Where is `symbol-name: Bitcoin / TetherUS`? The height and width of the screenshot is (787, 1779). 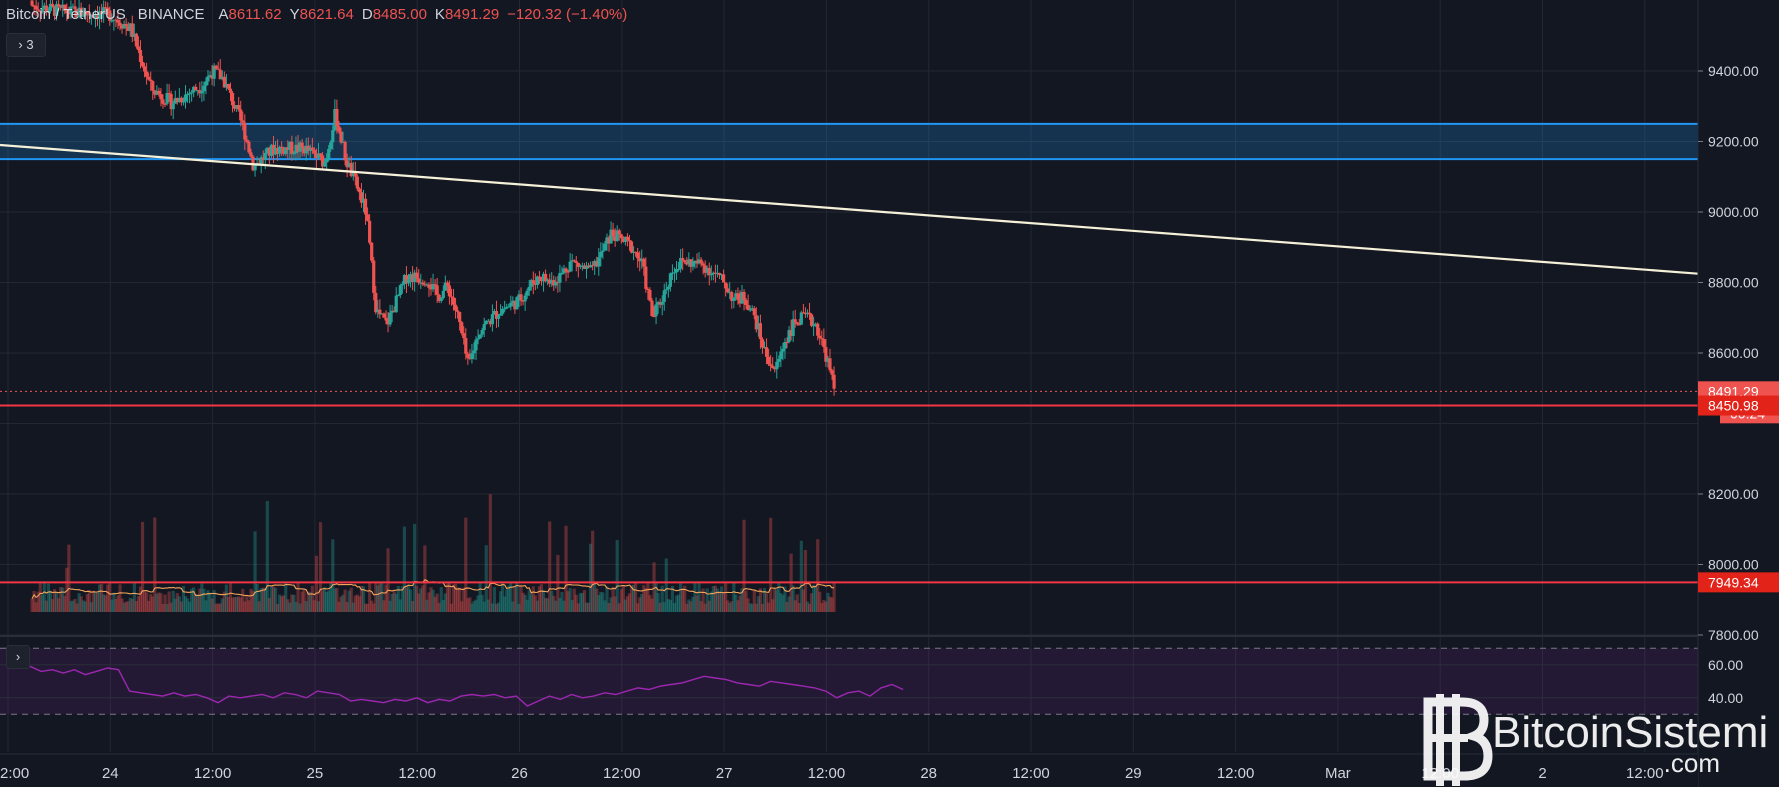
symbol-name: Bitcoin / TetherUS is located at coordinates (66, 14).